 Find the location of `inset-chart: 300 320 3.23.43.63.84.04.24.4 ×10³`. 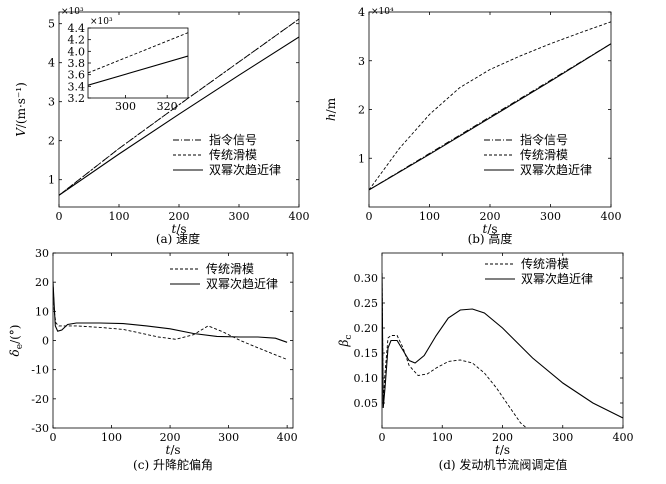

inset-chart: 300 320 3.23.43.63.84.04.24.4 ×10³ is located at coordinates (128, 65).